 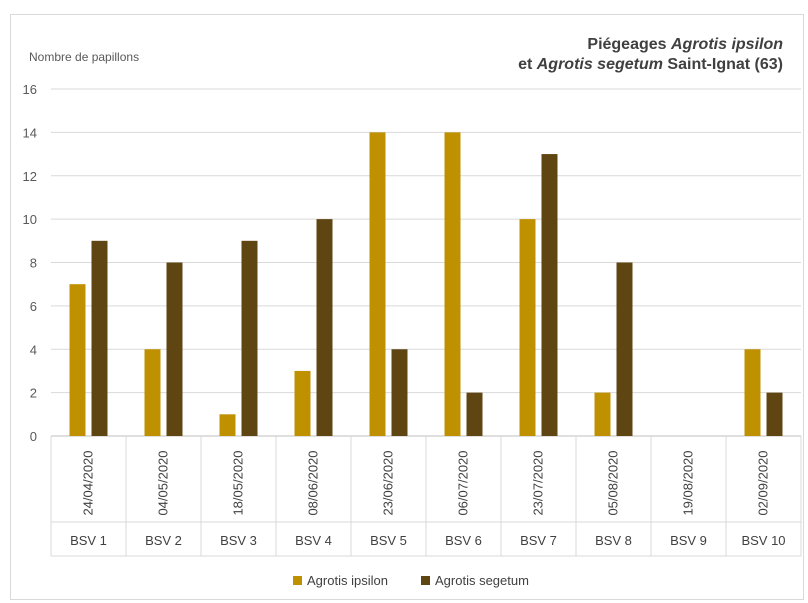 What do you see at coordinates (238, 540) in the screenshot?
I see `x-group-label: BSV 3` at bounding box center [238, 540].